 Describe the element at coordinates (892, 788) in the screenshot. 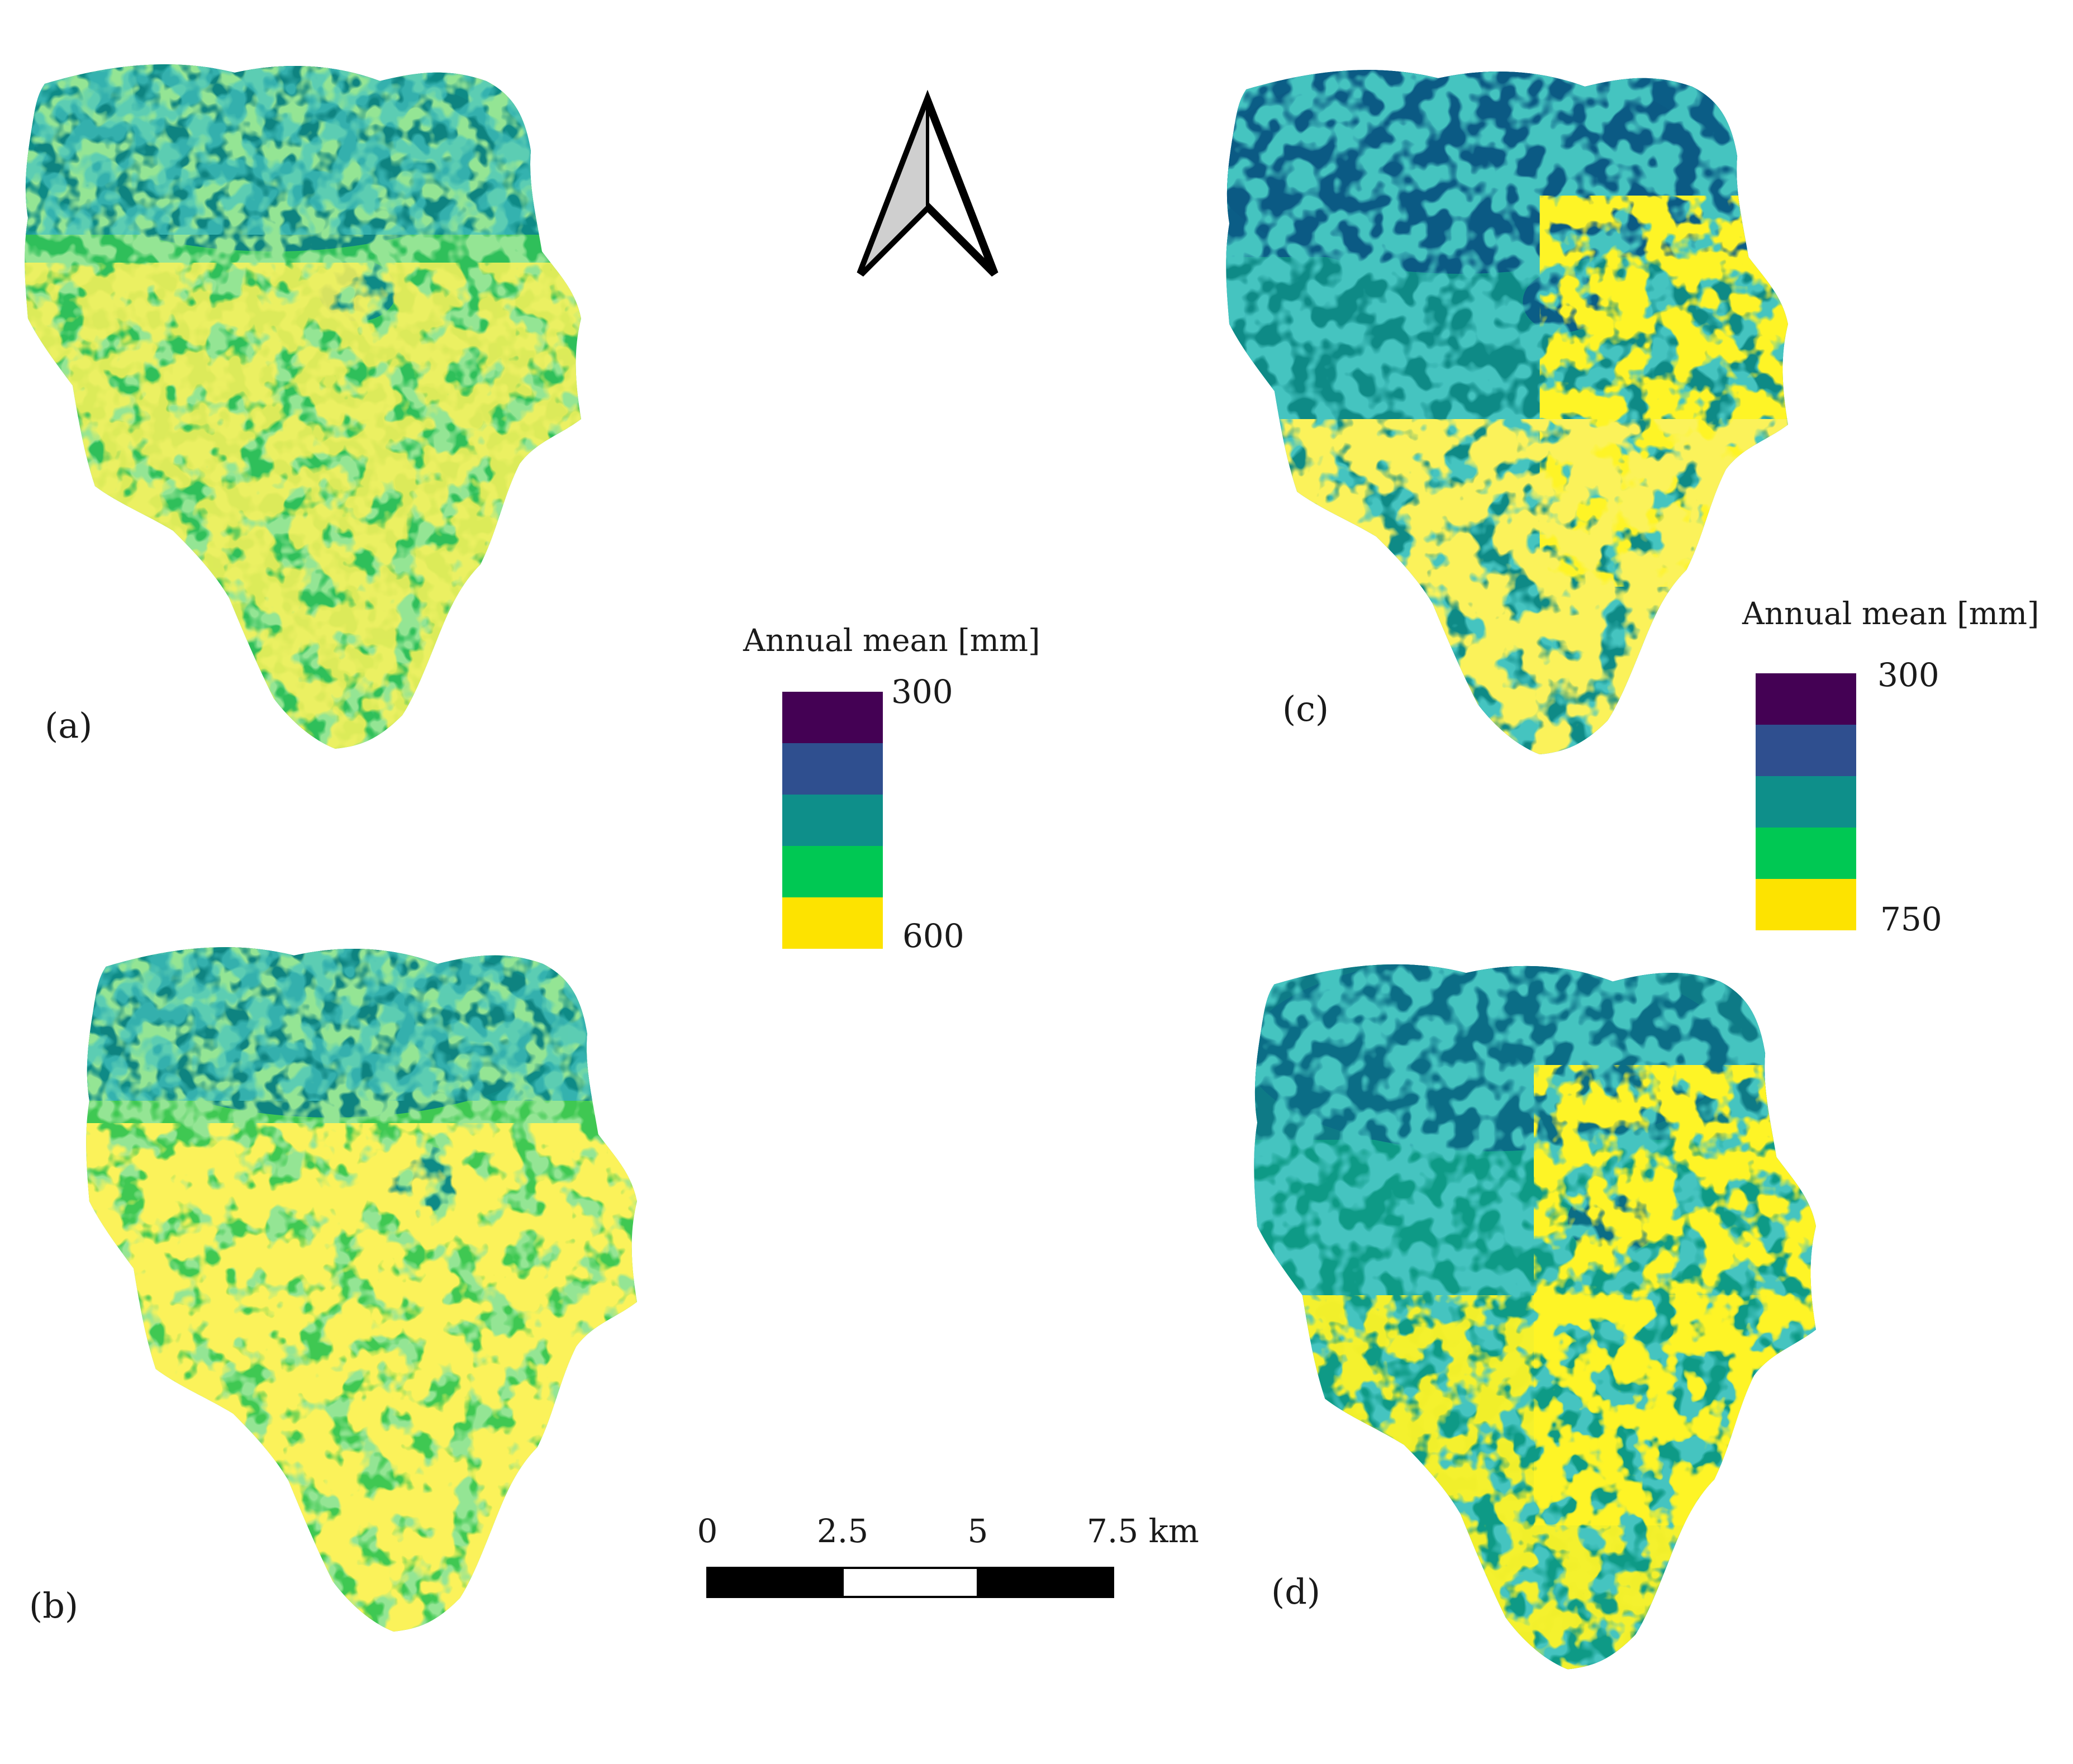

I see `legend-a: Annual mean [mm] 300 600` at that location.